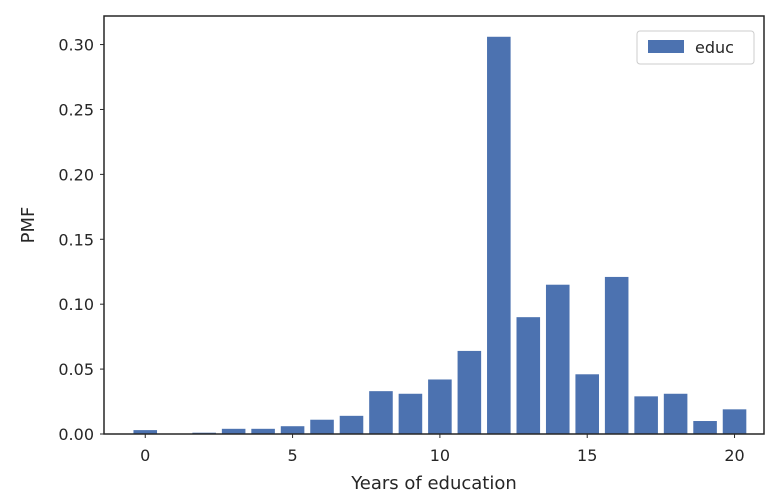 This screenshot has width=780, height=504. Describe the element at coordinates (433, 483) in the screenshot. I see `x-axis-title: Years of education` at that location.